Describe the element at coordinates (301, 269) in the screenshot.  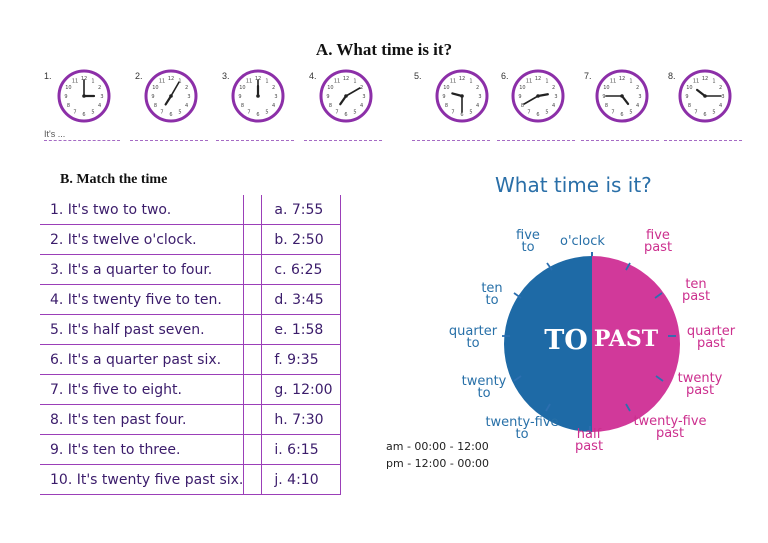
I see `time-cell: c. 6:25` at that location.